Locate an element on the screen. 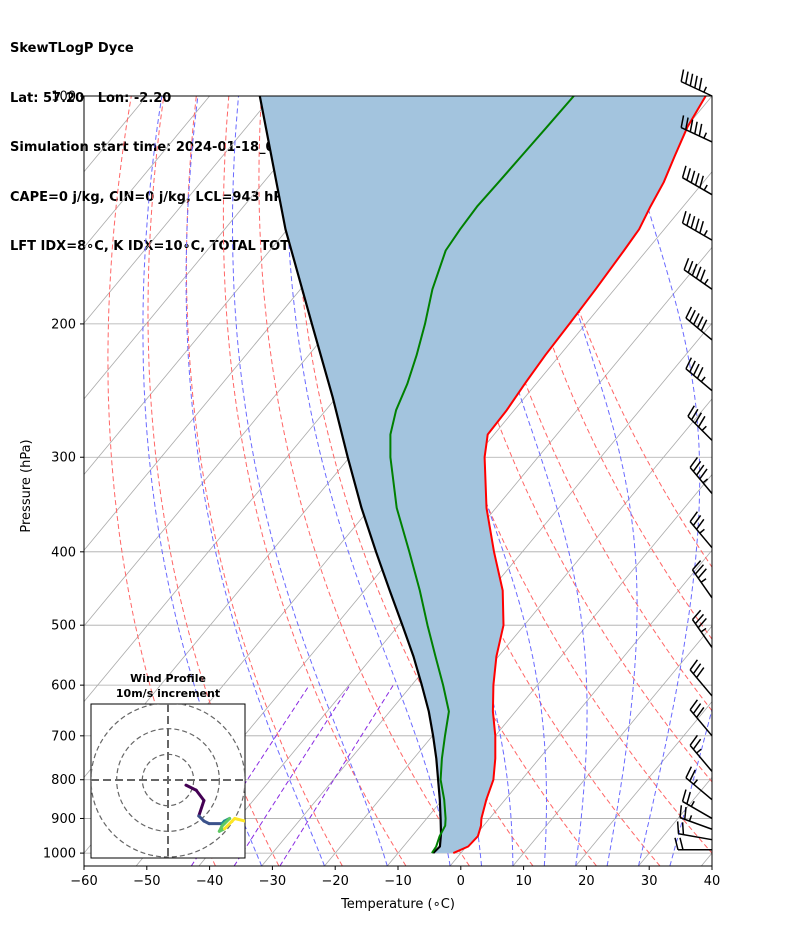 This screenshot has width=794, height=937. station-location: Lat: 57.20 Lon: -2.20 is located at coordinates (91, 98).